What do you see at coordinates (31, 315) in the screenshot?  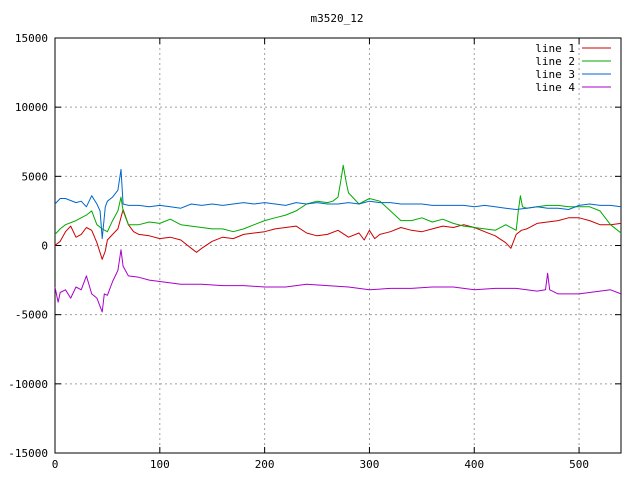 I see `y-tick-label: -5000` at bounding box center [31, 315].